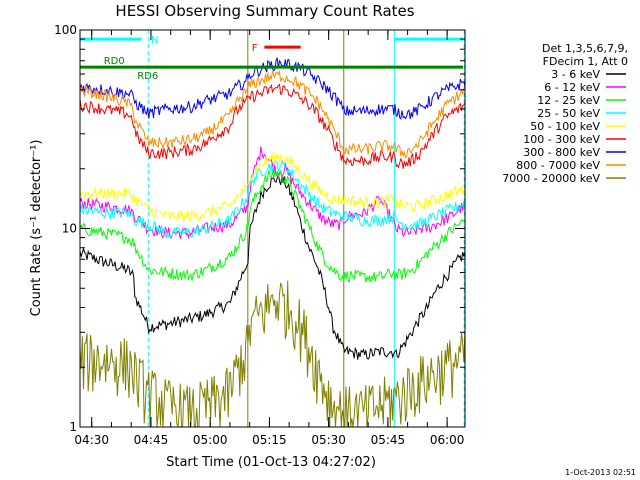 The width and height of the screenshot is (640, 480). Describe the element at coordinates (264, 11) in the screenshot. I see `chart-title: HESSI Observing Summary Count Rates` at that location.